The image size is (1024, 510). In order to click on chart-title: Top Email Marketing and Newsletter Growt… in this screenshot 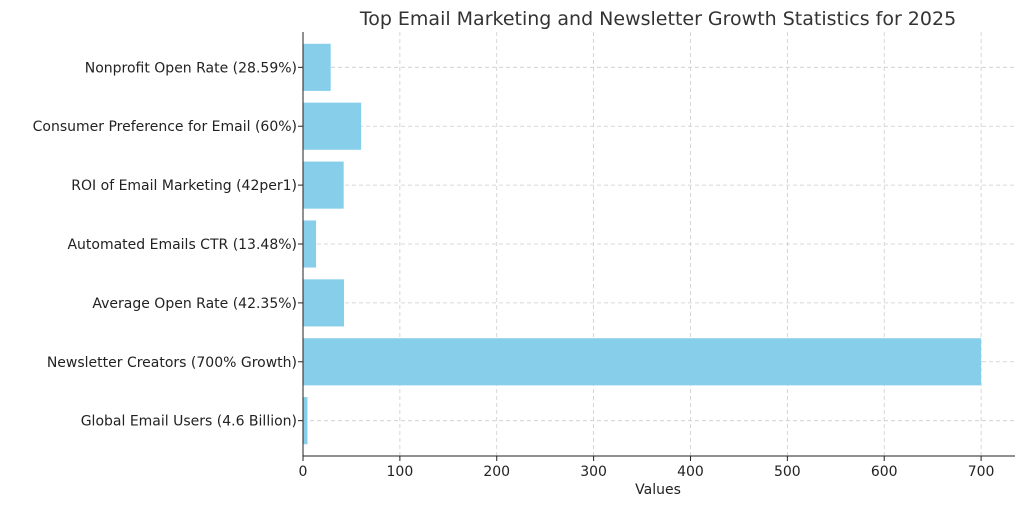, I will do `click(657, 19)`.